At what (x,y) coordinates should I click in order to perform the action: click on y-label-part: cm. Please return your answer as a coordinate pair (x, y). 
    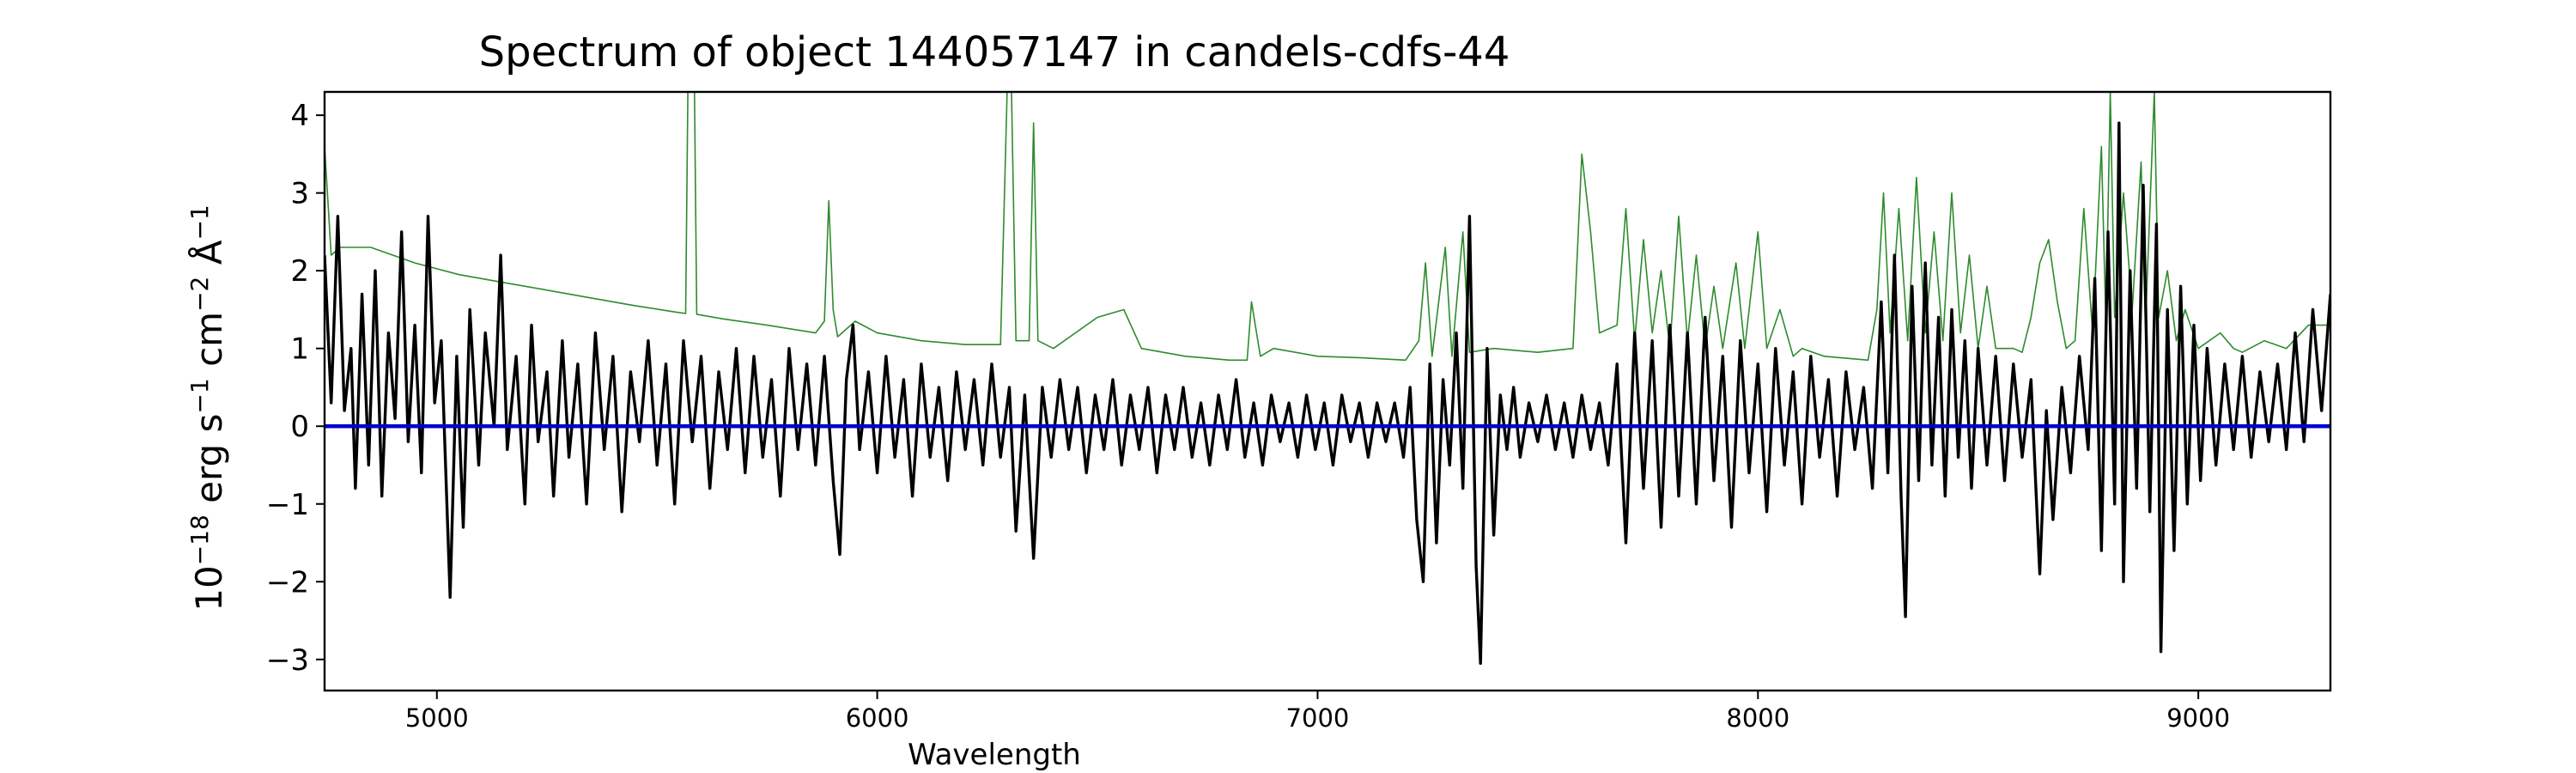
    Looking at the image, I should click on (209, 345).